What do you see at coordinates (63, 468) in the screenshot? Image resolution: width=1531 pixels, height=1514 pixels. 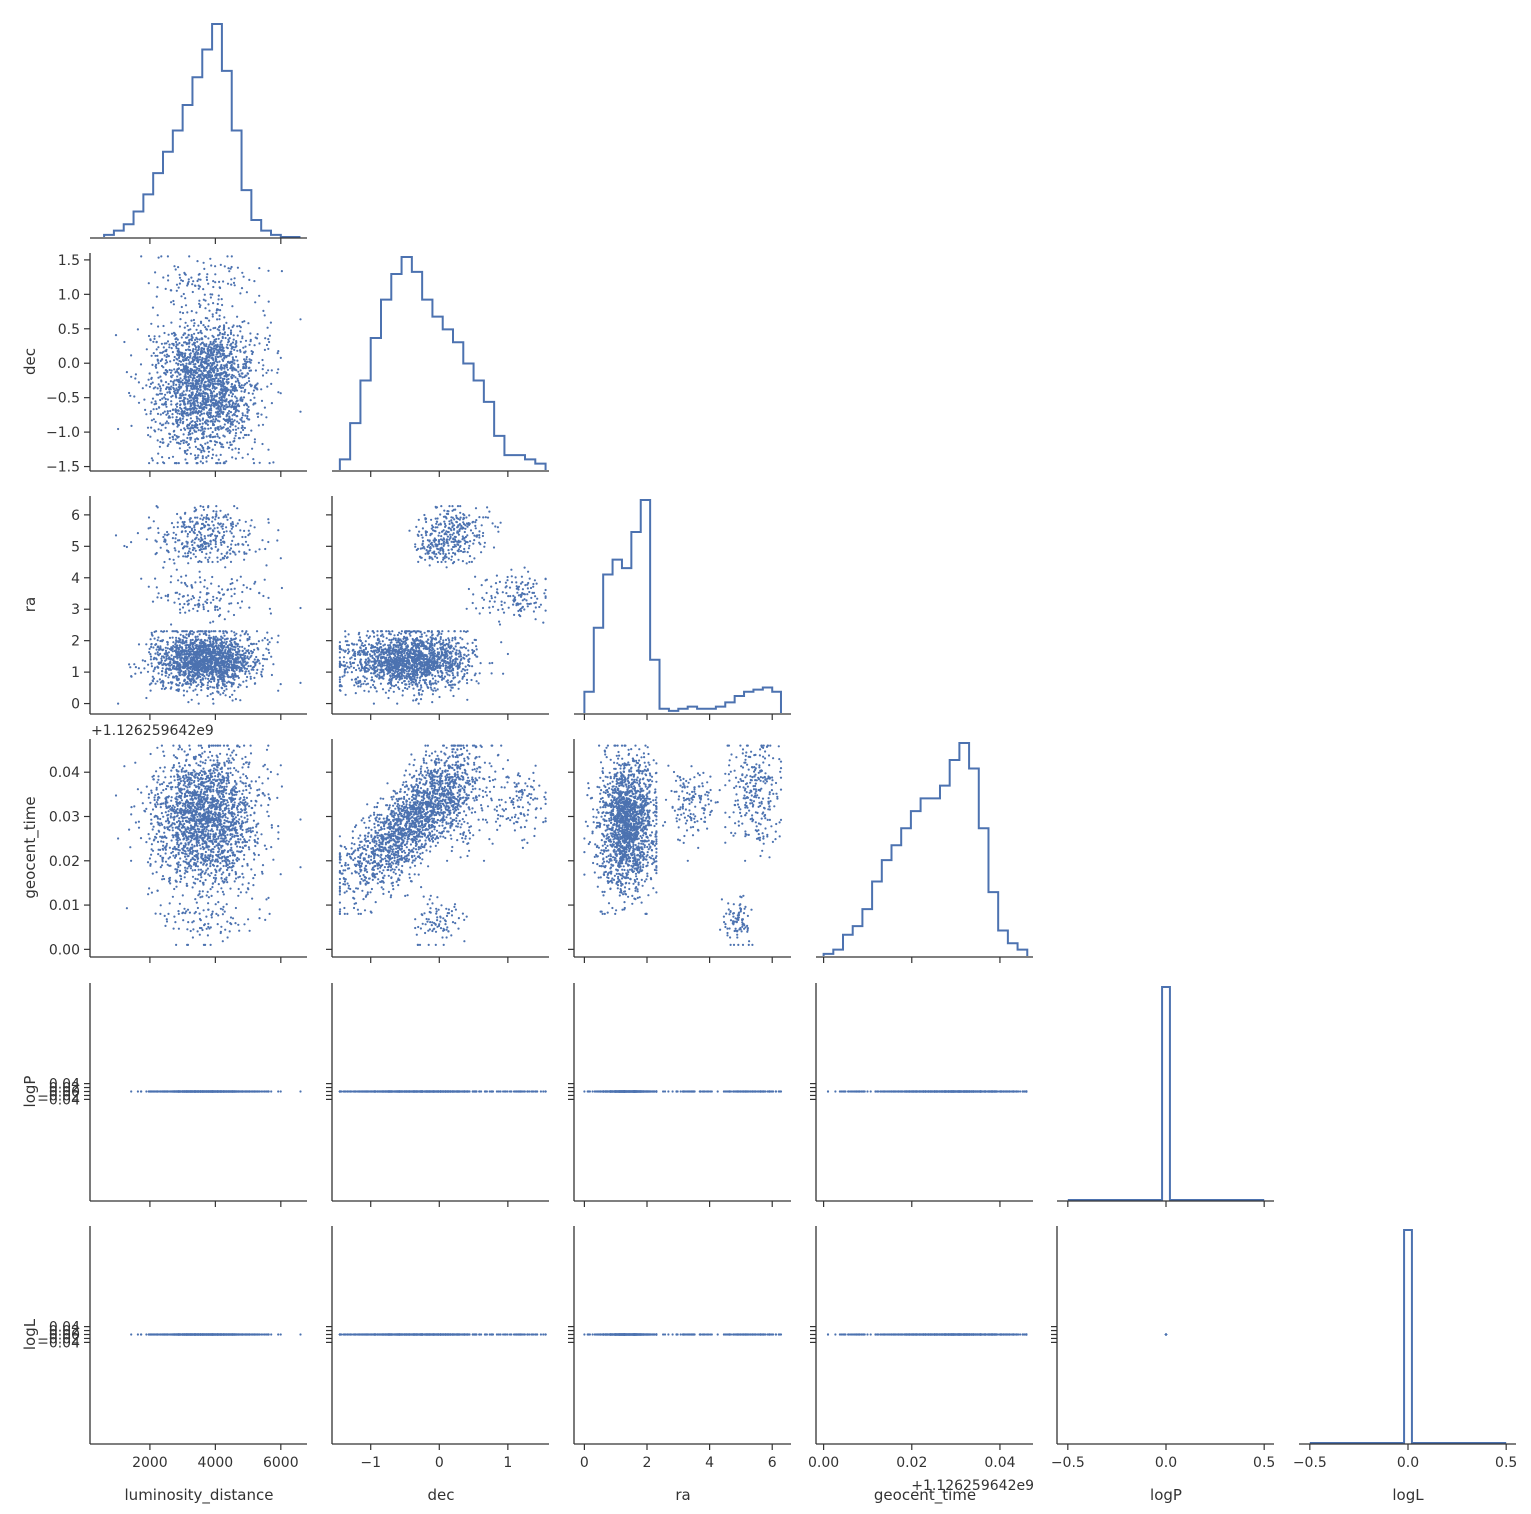 I see `y-tick-label: −1.5` at bounding box center [63, 468].